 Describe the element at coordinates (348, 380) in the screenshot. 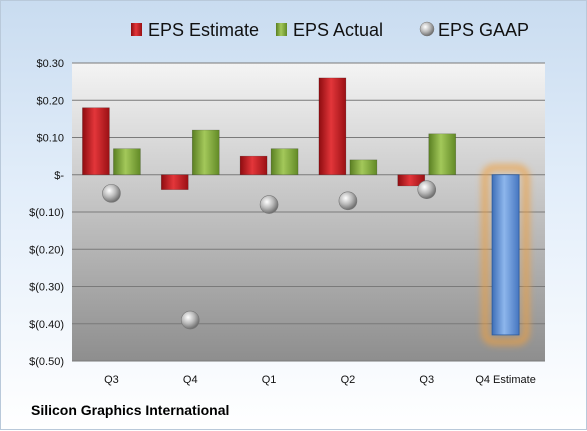

I see `x-tick-label: Q2` at that location.